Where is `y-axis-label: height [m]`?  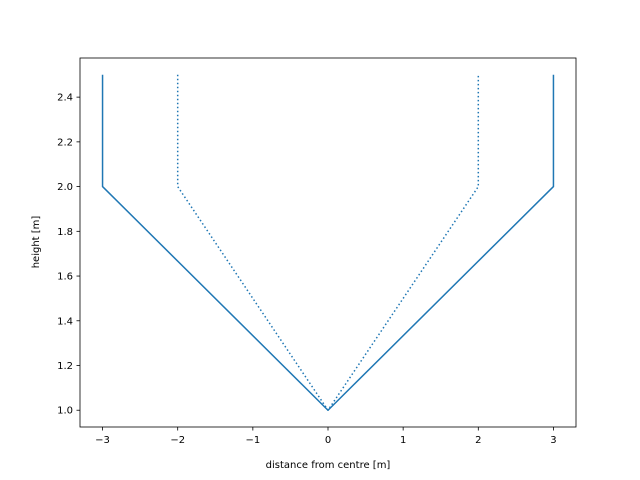
y-axis-label: height [m] is located at coordinates (36, 242).